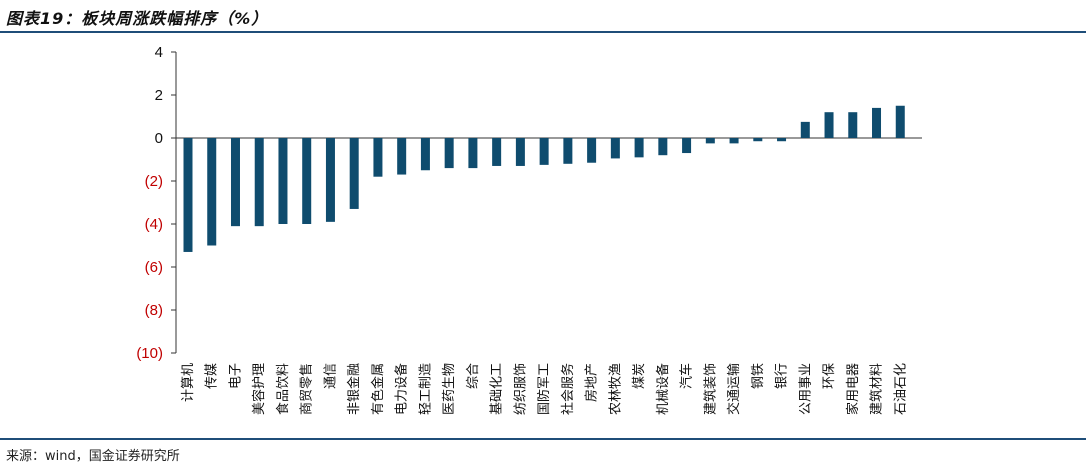  What do you see at coordinates (734, 389) in the screenshot?
I see `x-tick-label: 交通运输` at bounding box center [734, 389].